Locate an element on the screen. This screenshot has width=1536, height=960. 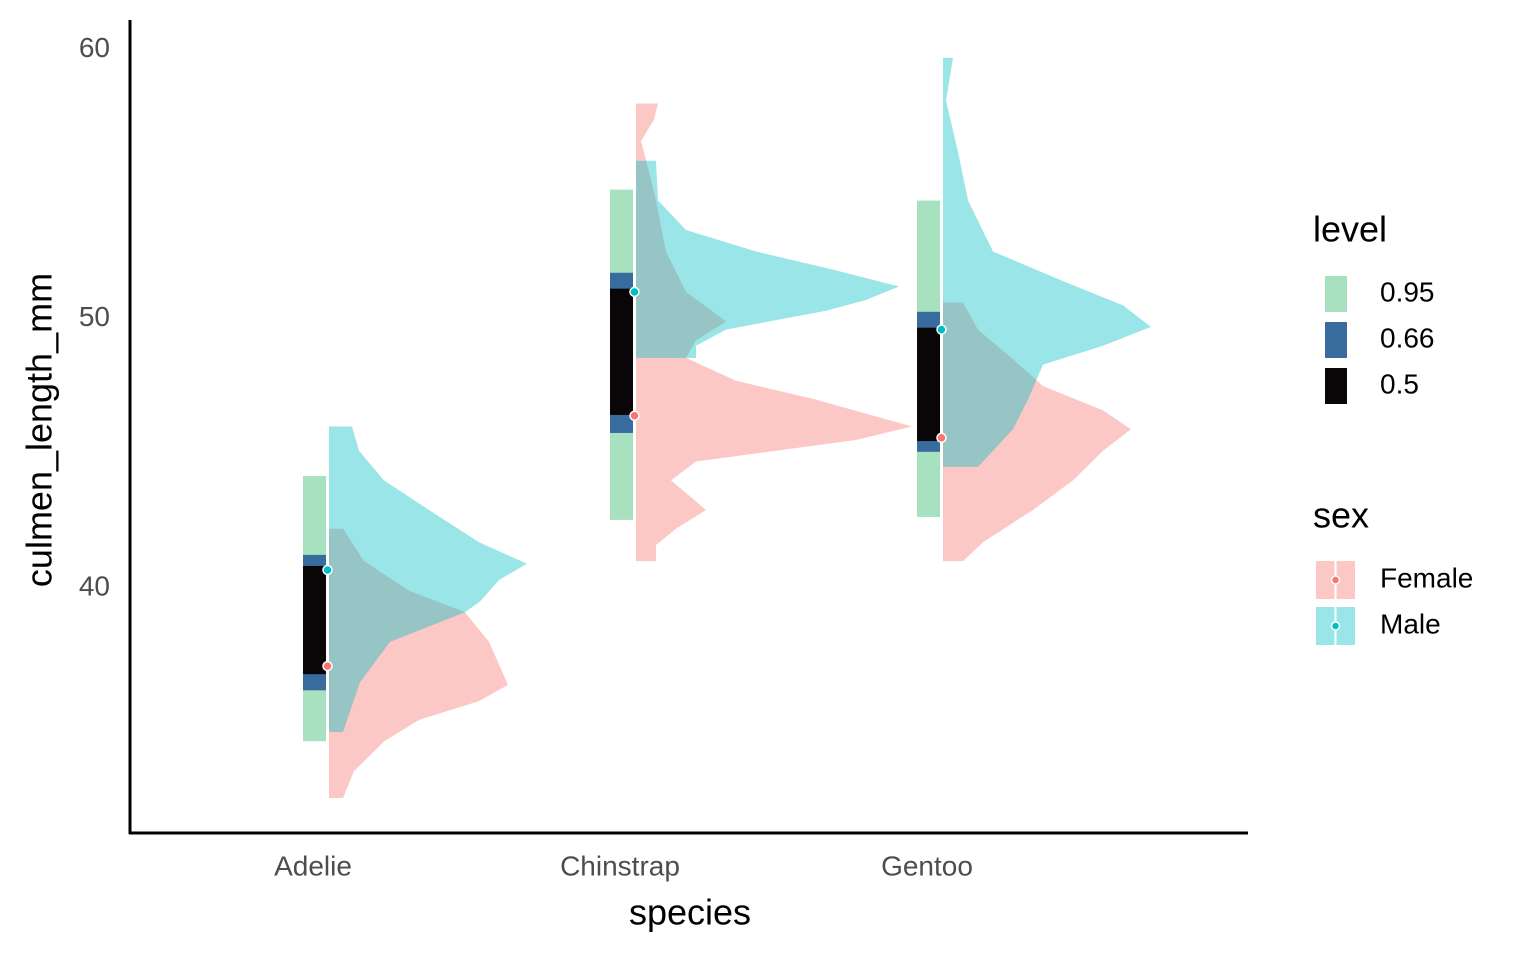
legend-label: 0.95 is located at coordinates (1407, 291).